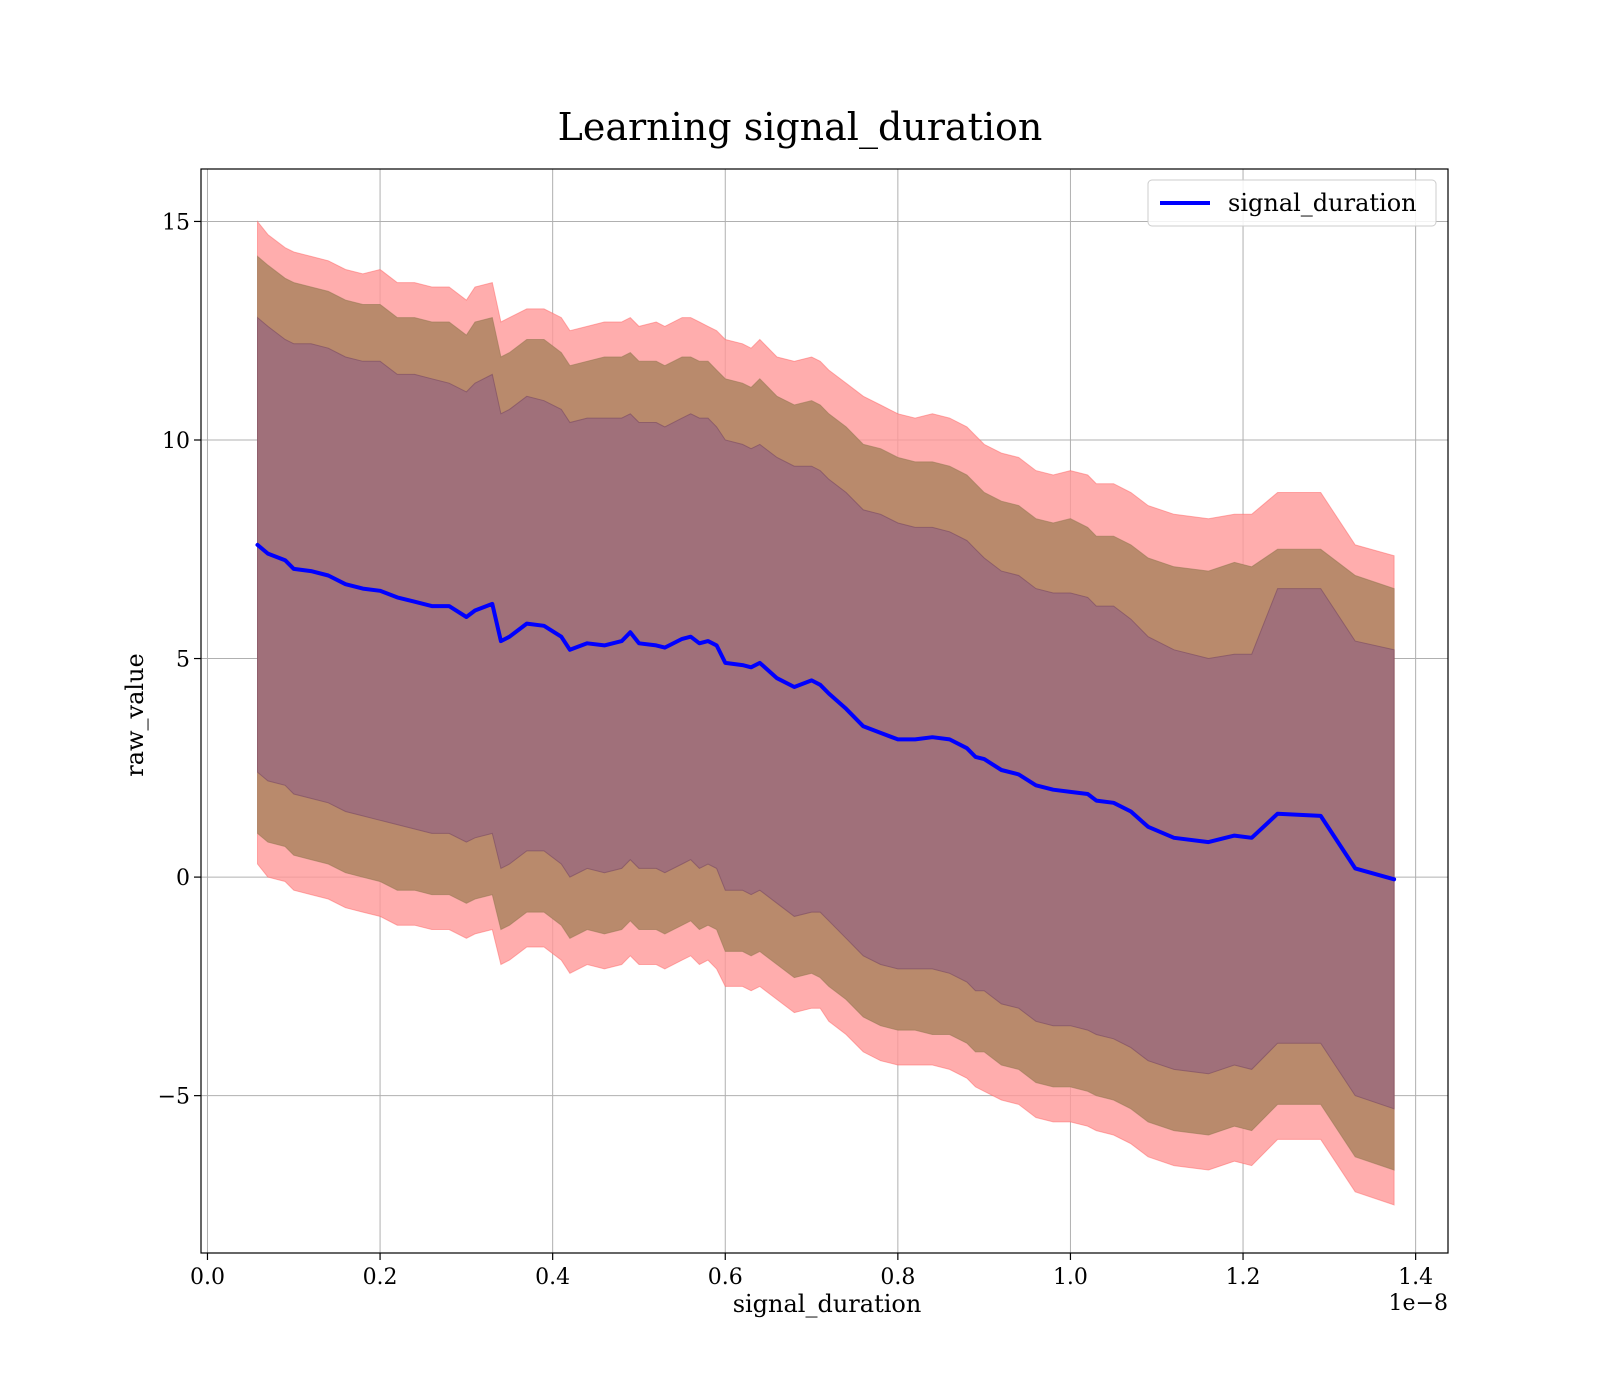 Image resolution: width=1600 pixels, height=1400 pixels. I want to click on y-tick-label: 15, so click(176, 222).